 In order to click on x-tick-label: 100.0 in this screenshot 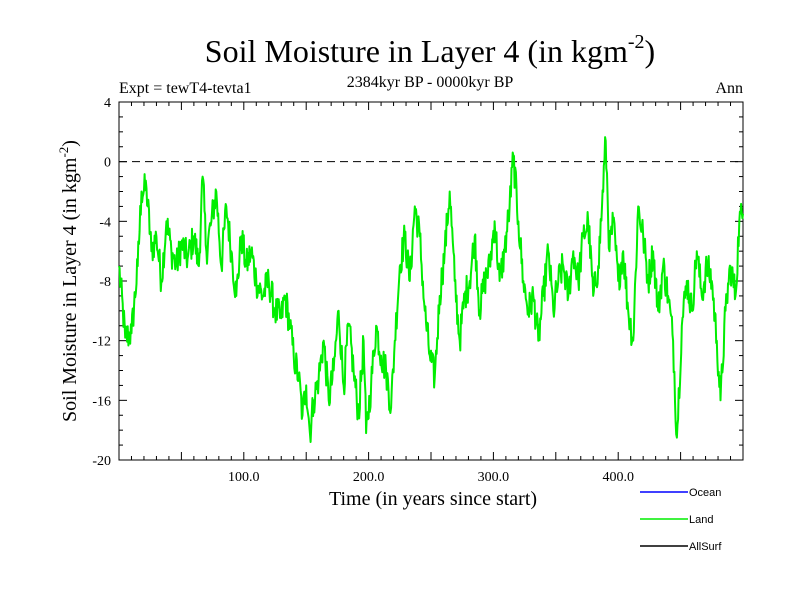, I will do `click(244, 477)`.